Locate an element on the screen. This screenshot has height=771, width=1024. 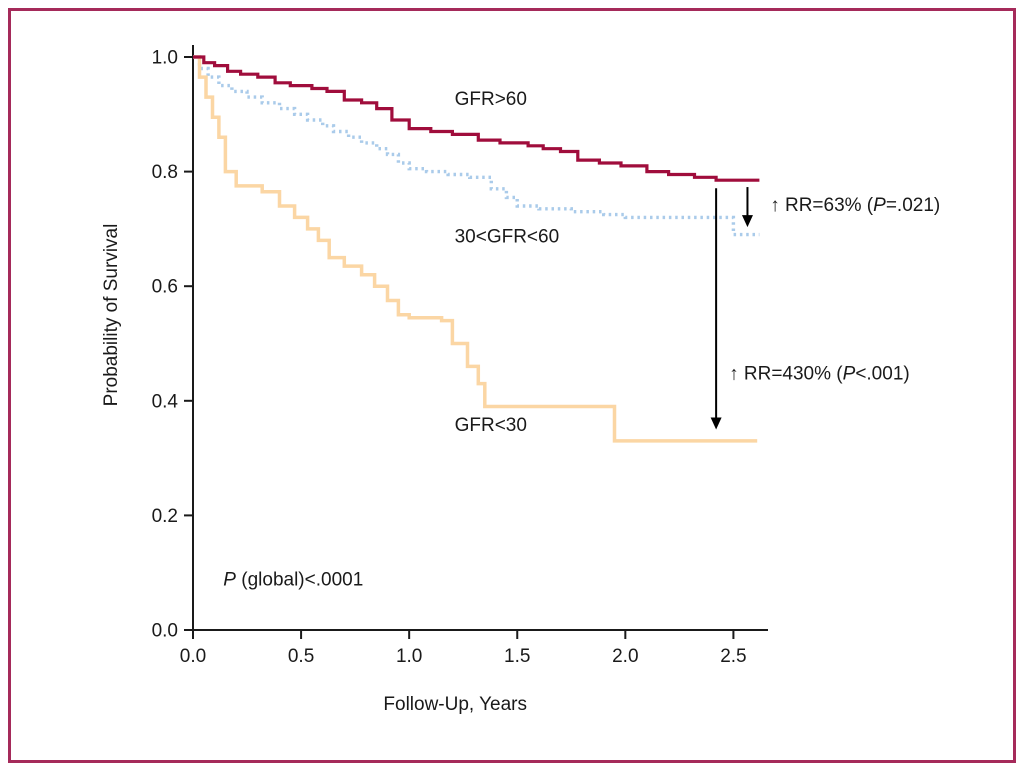
rr-430-annotation: ↑ RR=430% (P<.001) is located at coordinates (819, 373).